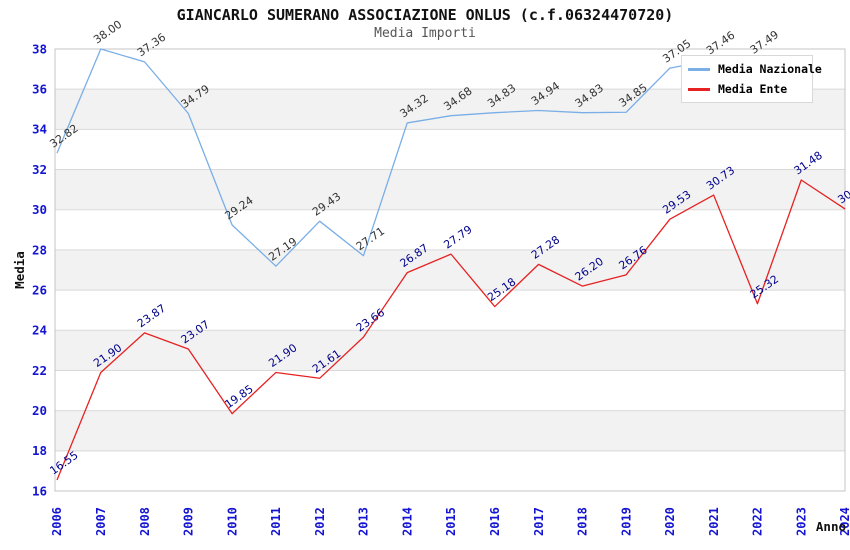 The image size is (850, 550). What do you see at coordinates (232, 521) in the screenshot?
I see `x-tick-label: 2010` at bounding box center [232, 521].